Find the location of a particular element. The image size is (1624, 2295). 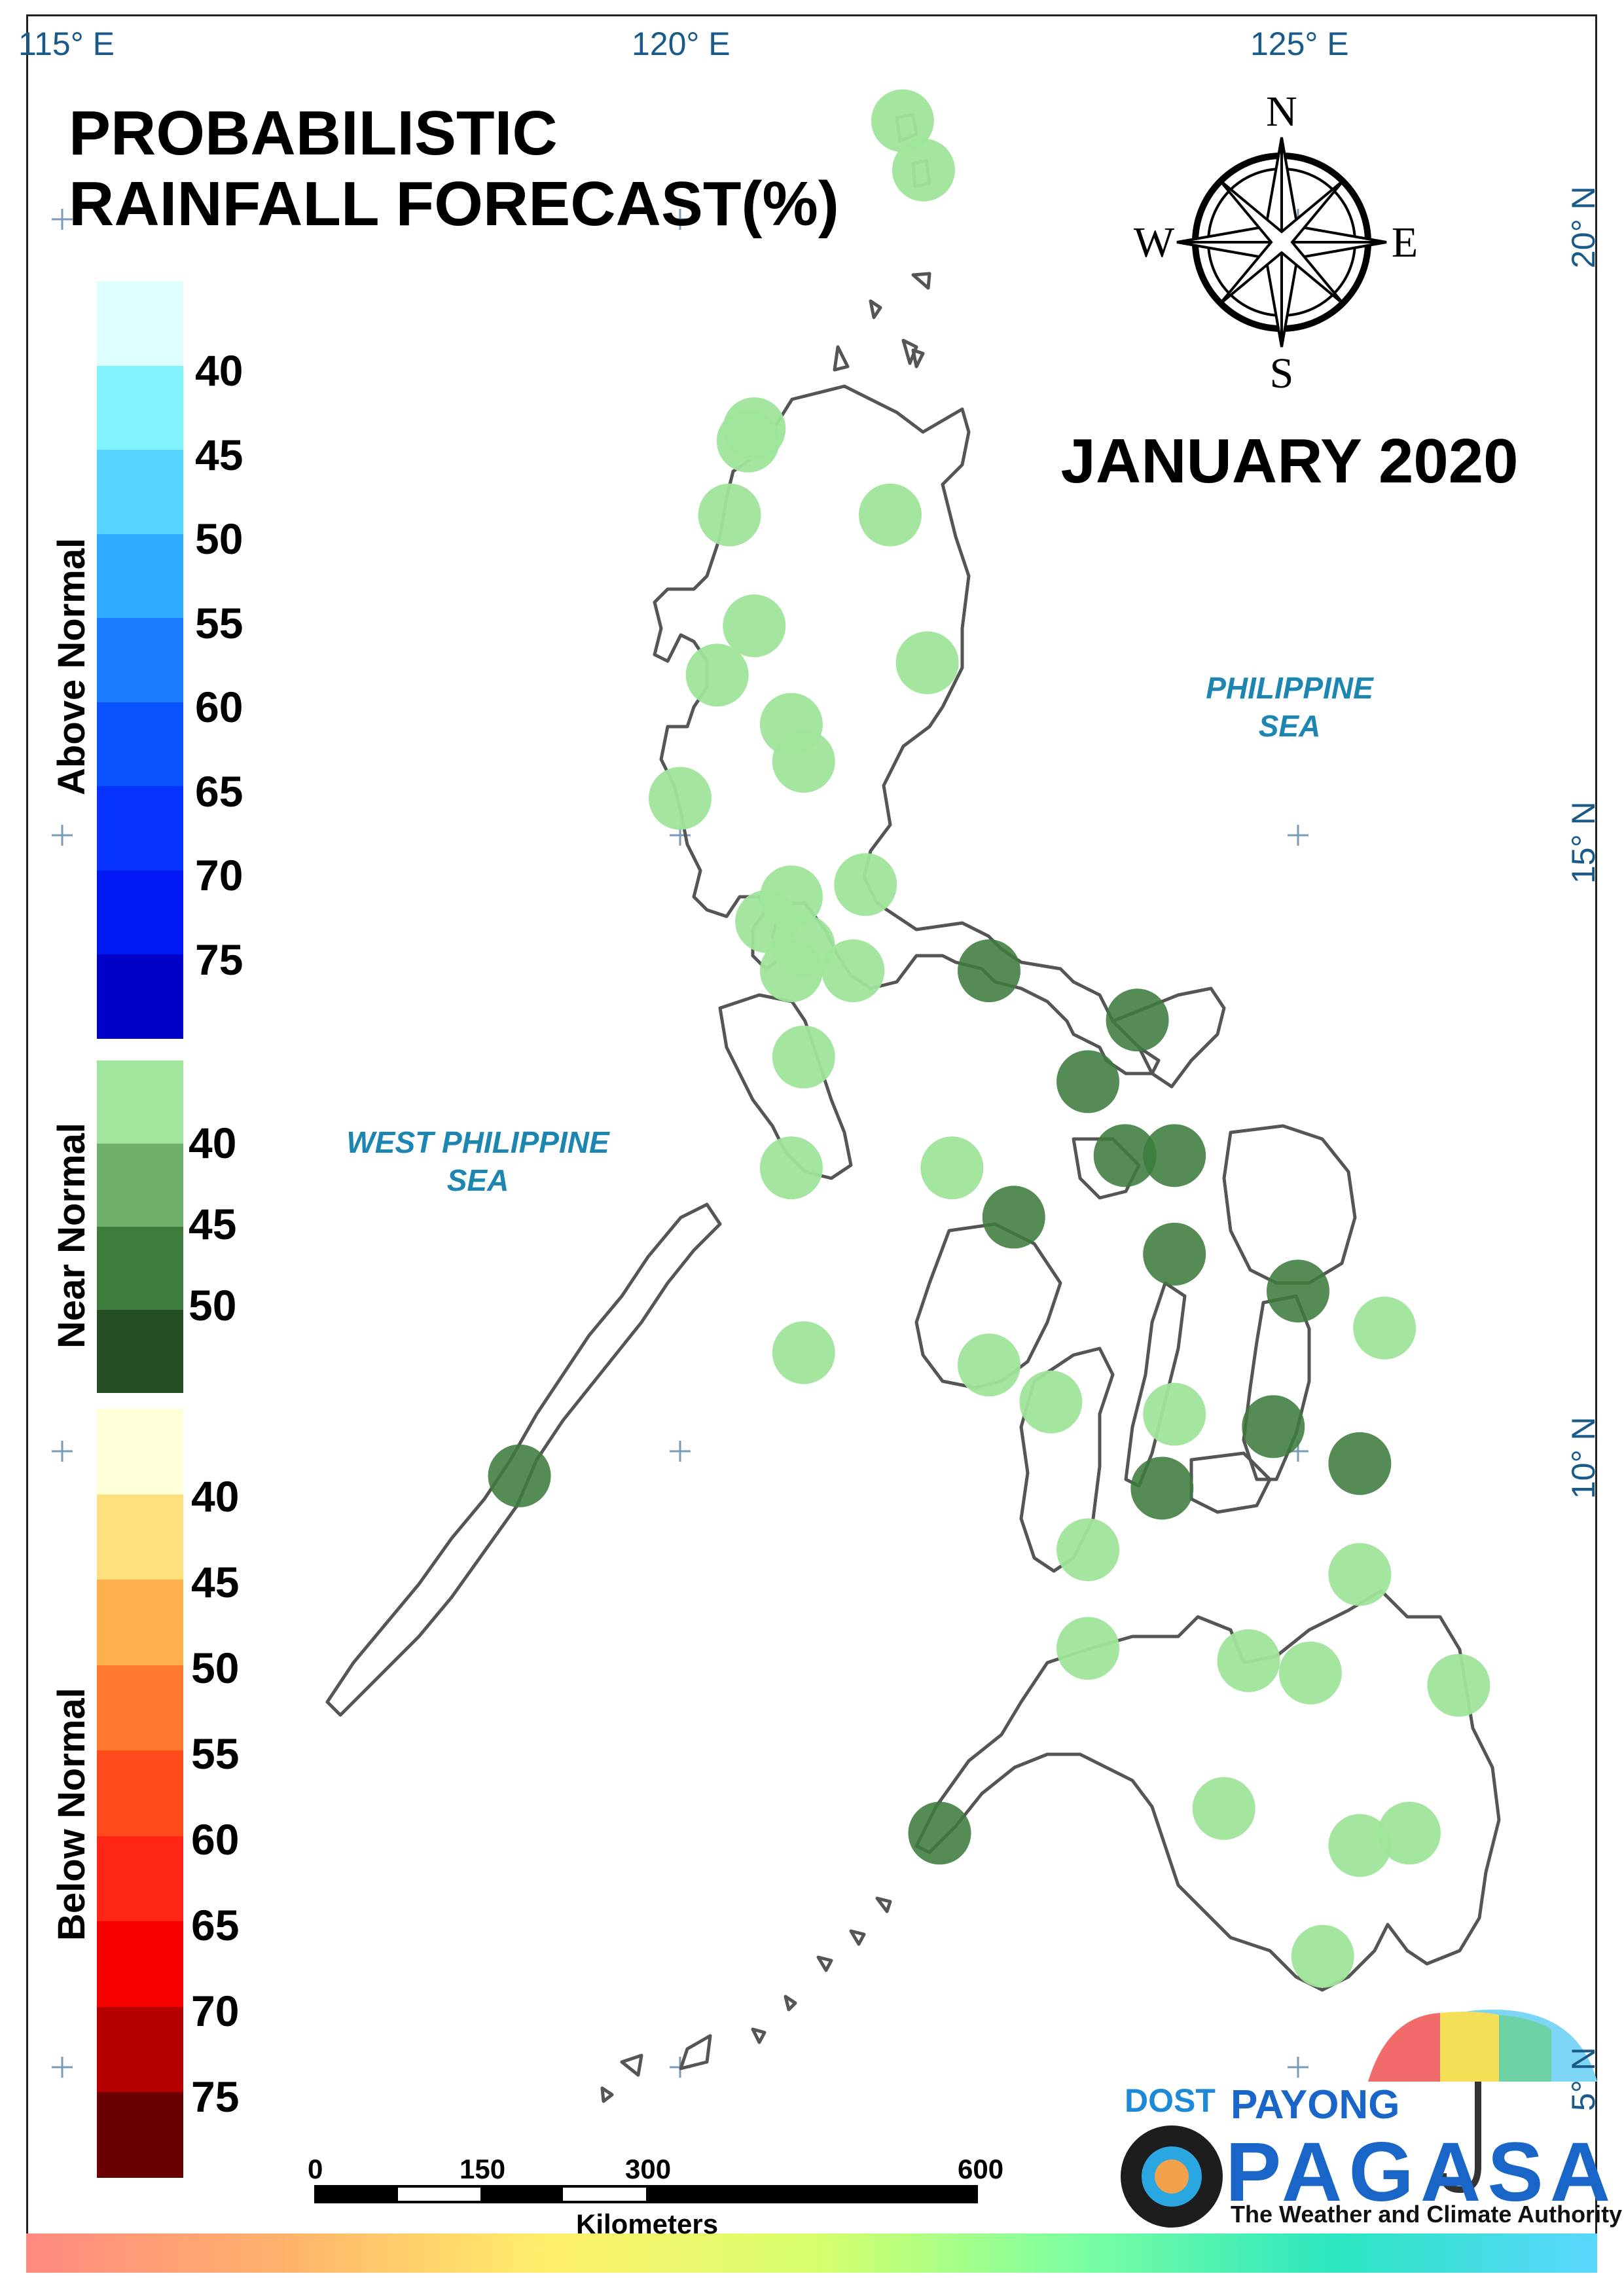

latitude-label: 15° N is located at coordinates (1583, 843).